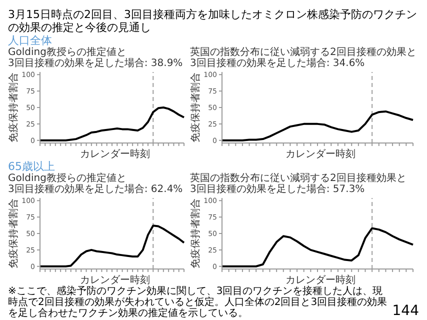 The width and height of the screenshot is (427, 320). Describe the element at coordinates (96, 58) in the screenshot. I see `chart-title: Golding教授らの推定値と 3回目接種の効果を足した場合: 38.9%` at that location.